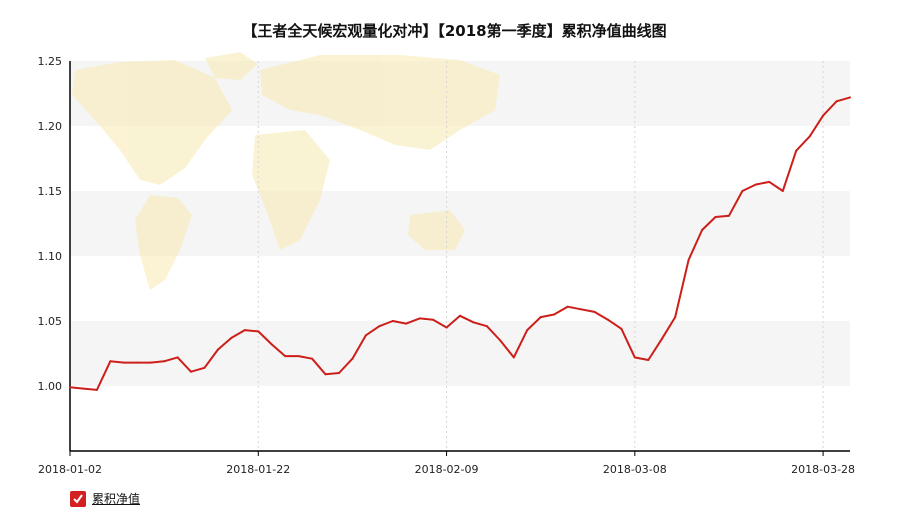  I want to click on x-tick-label: 2018-03-28, so click(823, 469).